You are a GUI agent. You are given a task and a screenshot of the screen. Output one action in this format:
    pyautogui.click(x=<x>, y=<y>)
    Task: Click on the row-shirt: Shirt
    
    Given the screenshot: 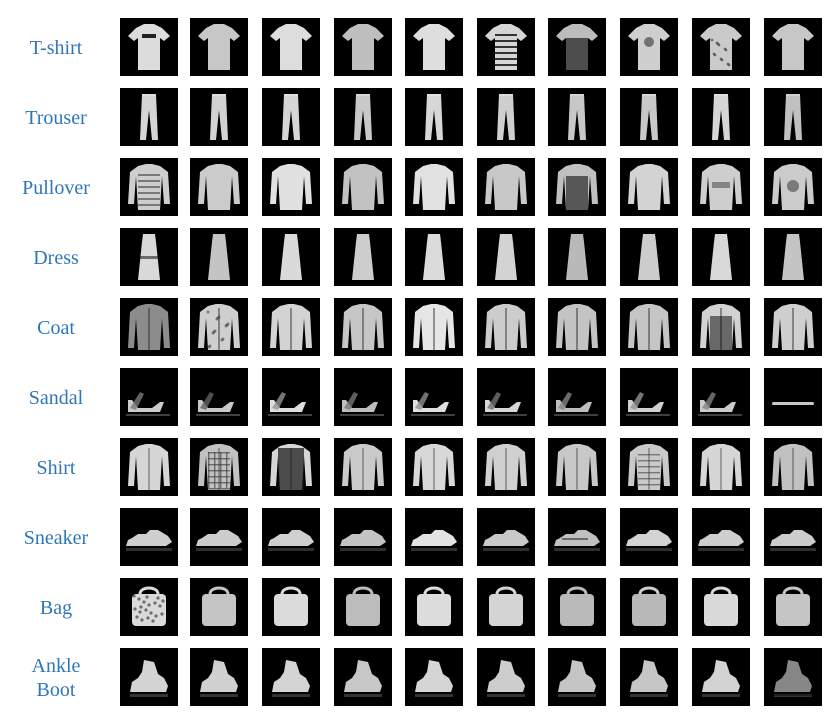 What is the action you would take?
    pyautogui.click(x=416, y=468)
    